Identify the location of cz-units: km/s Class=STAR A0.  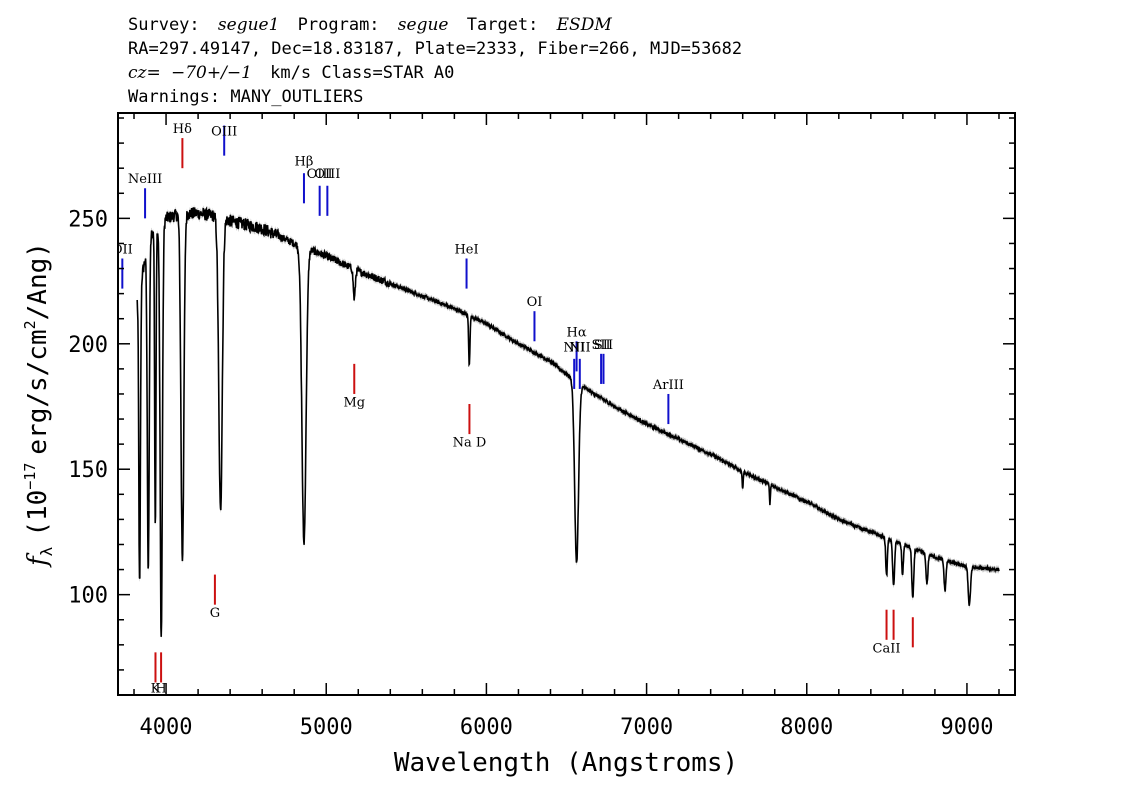
(362, 73).